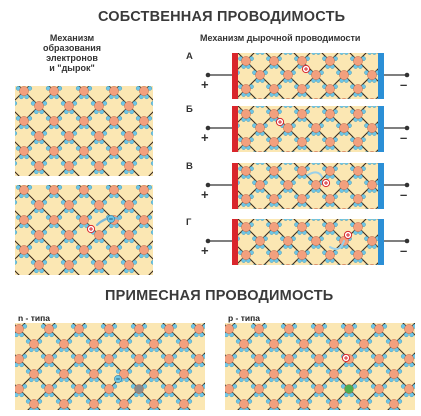 This screenshot has width=421, height=416. What do you see at coordinates (84, 128) in the screenshot?
I see `atom-layer` at bounding box center [84, 128].